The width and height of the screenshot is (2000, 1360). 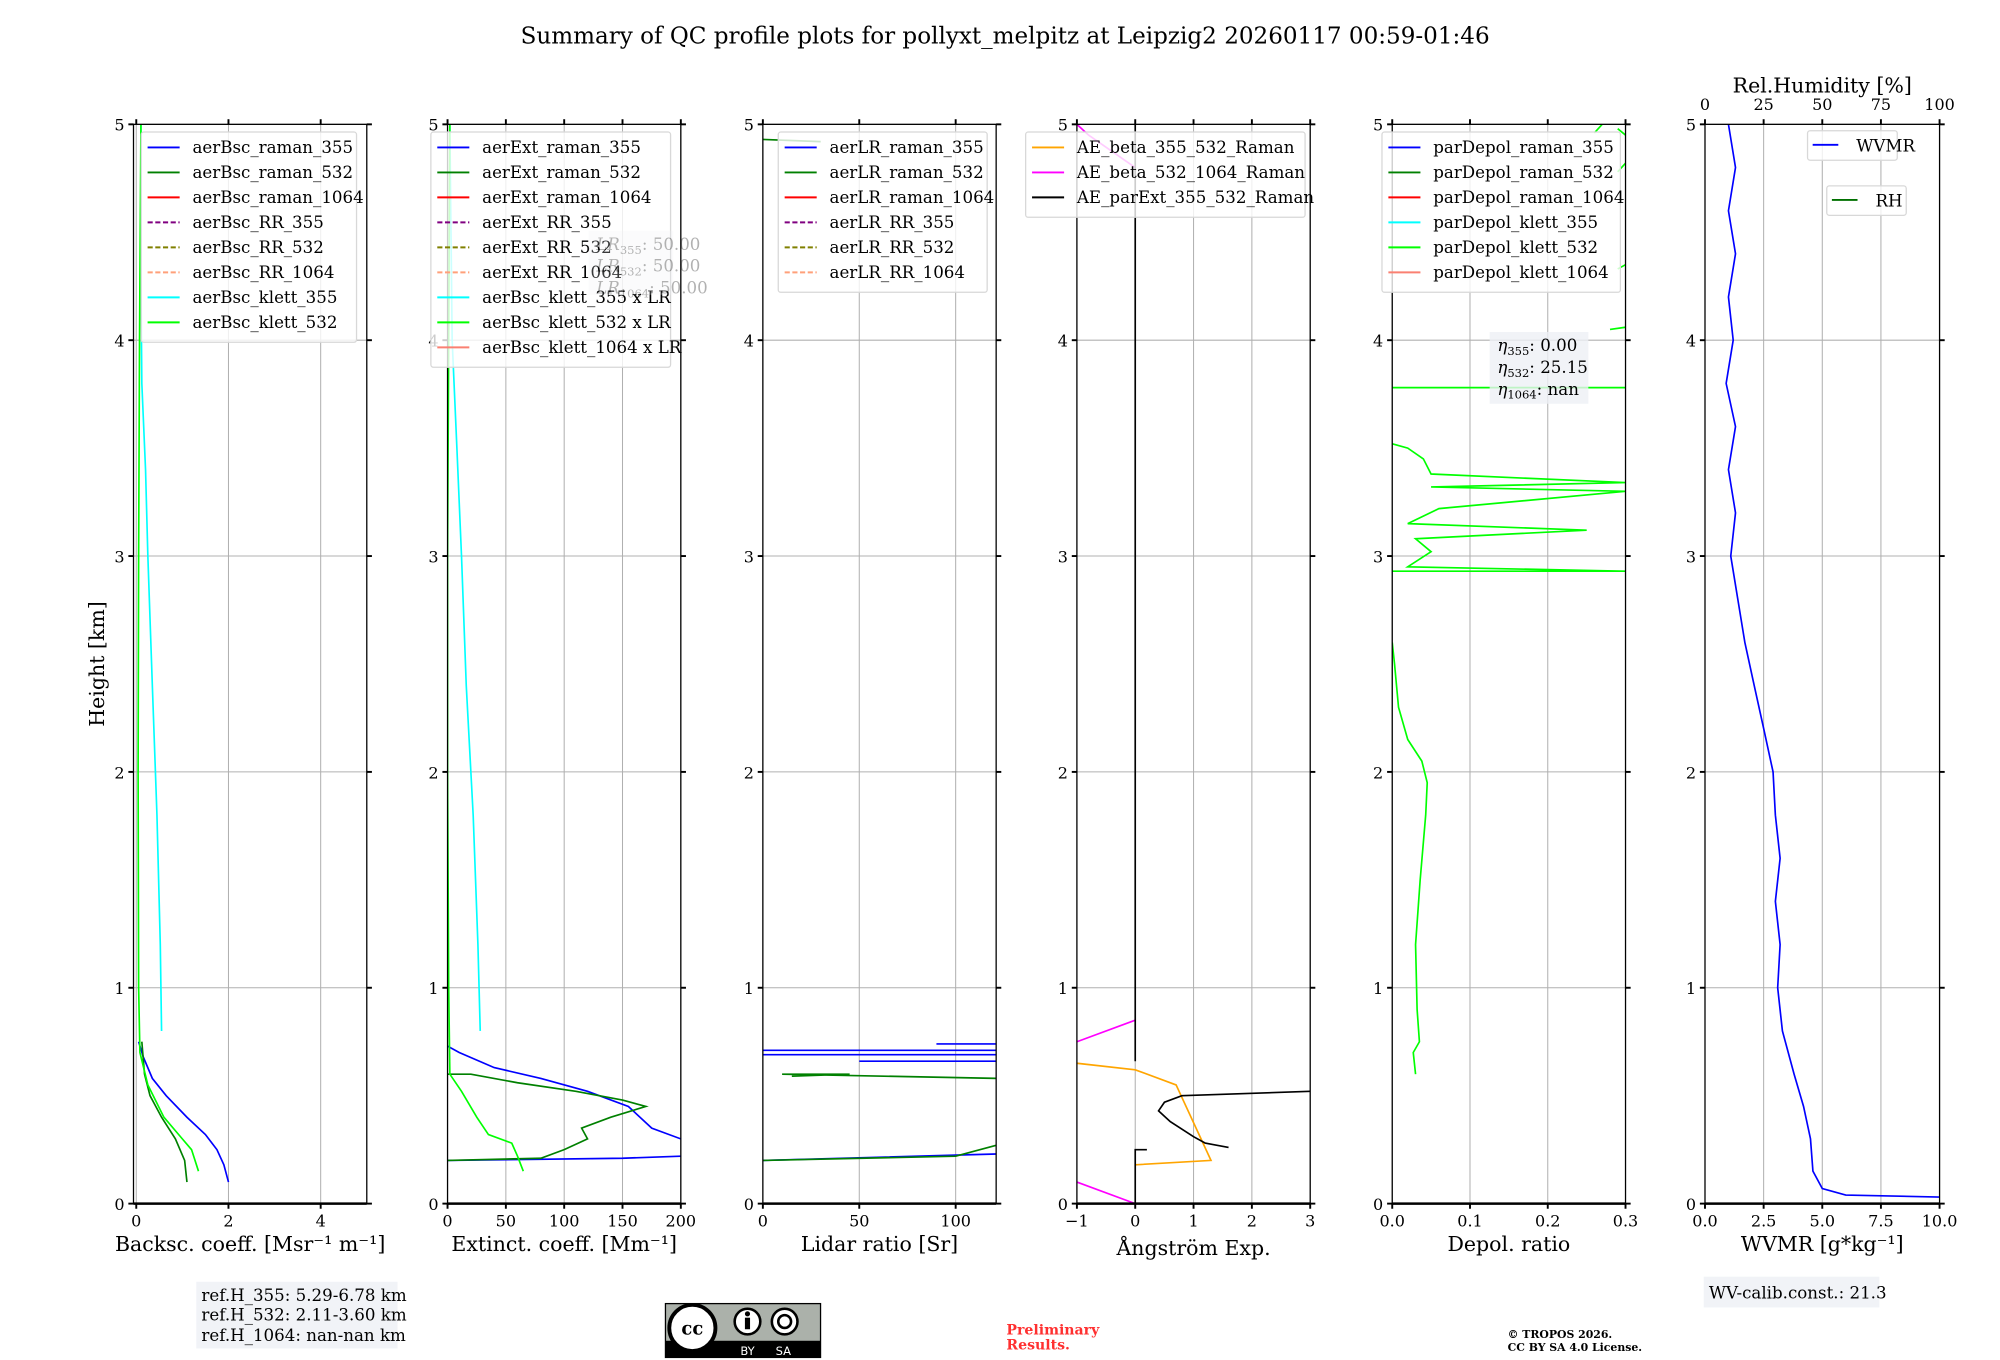 I want to click on legend-label: parDepol_raman_1064, so click(x=1528, y=197).